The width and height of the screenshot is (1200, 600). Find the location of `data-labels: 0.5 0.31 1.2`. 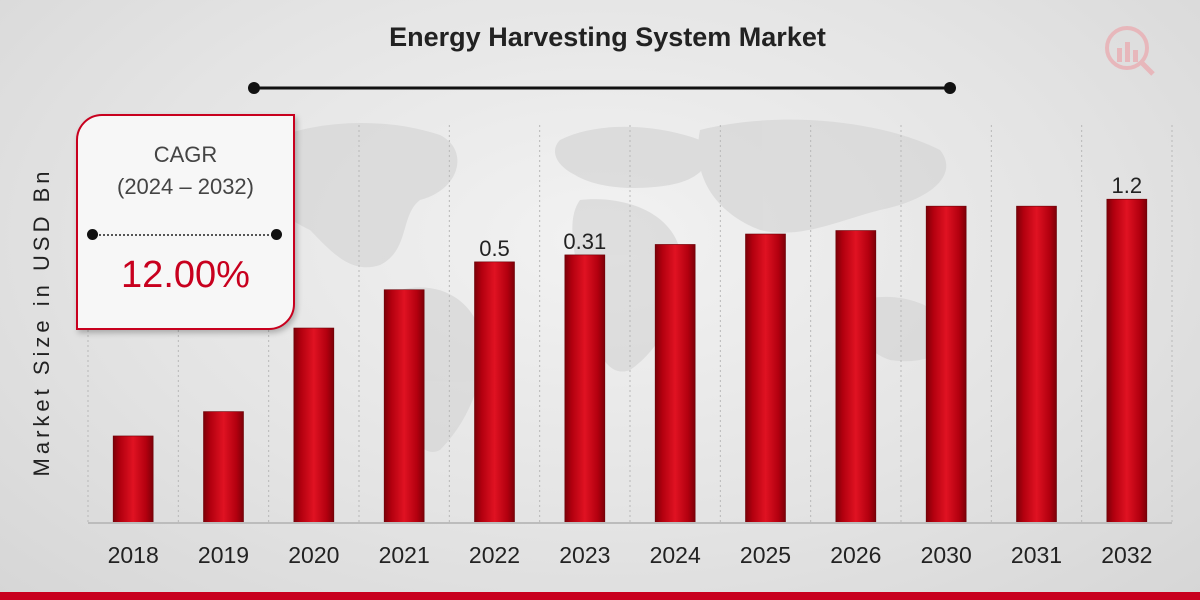

data-labels: 0.5 0.31 1.2 is located at coordinates (810, 217).